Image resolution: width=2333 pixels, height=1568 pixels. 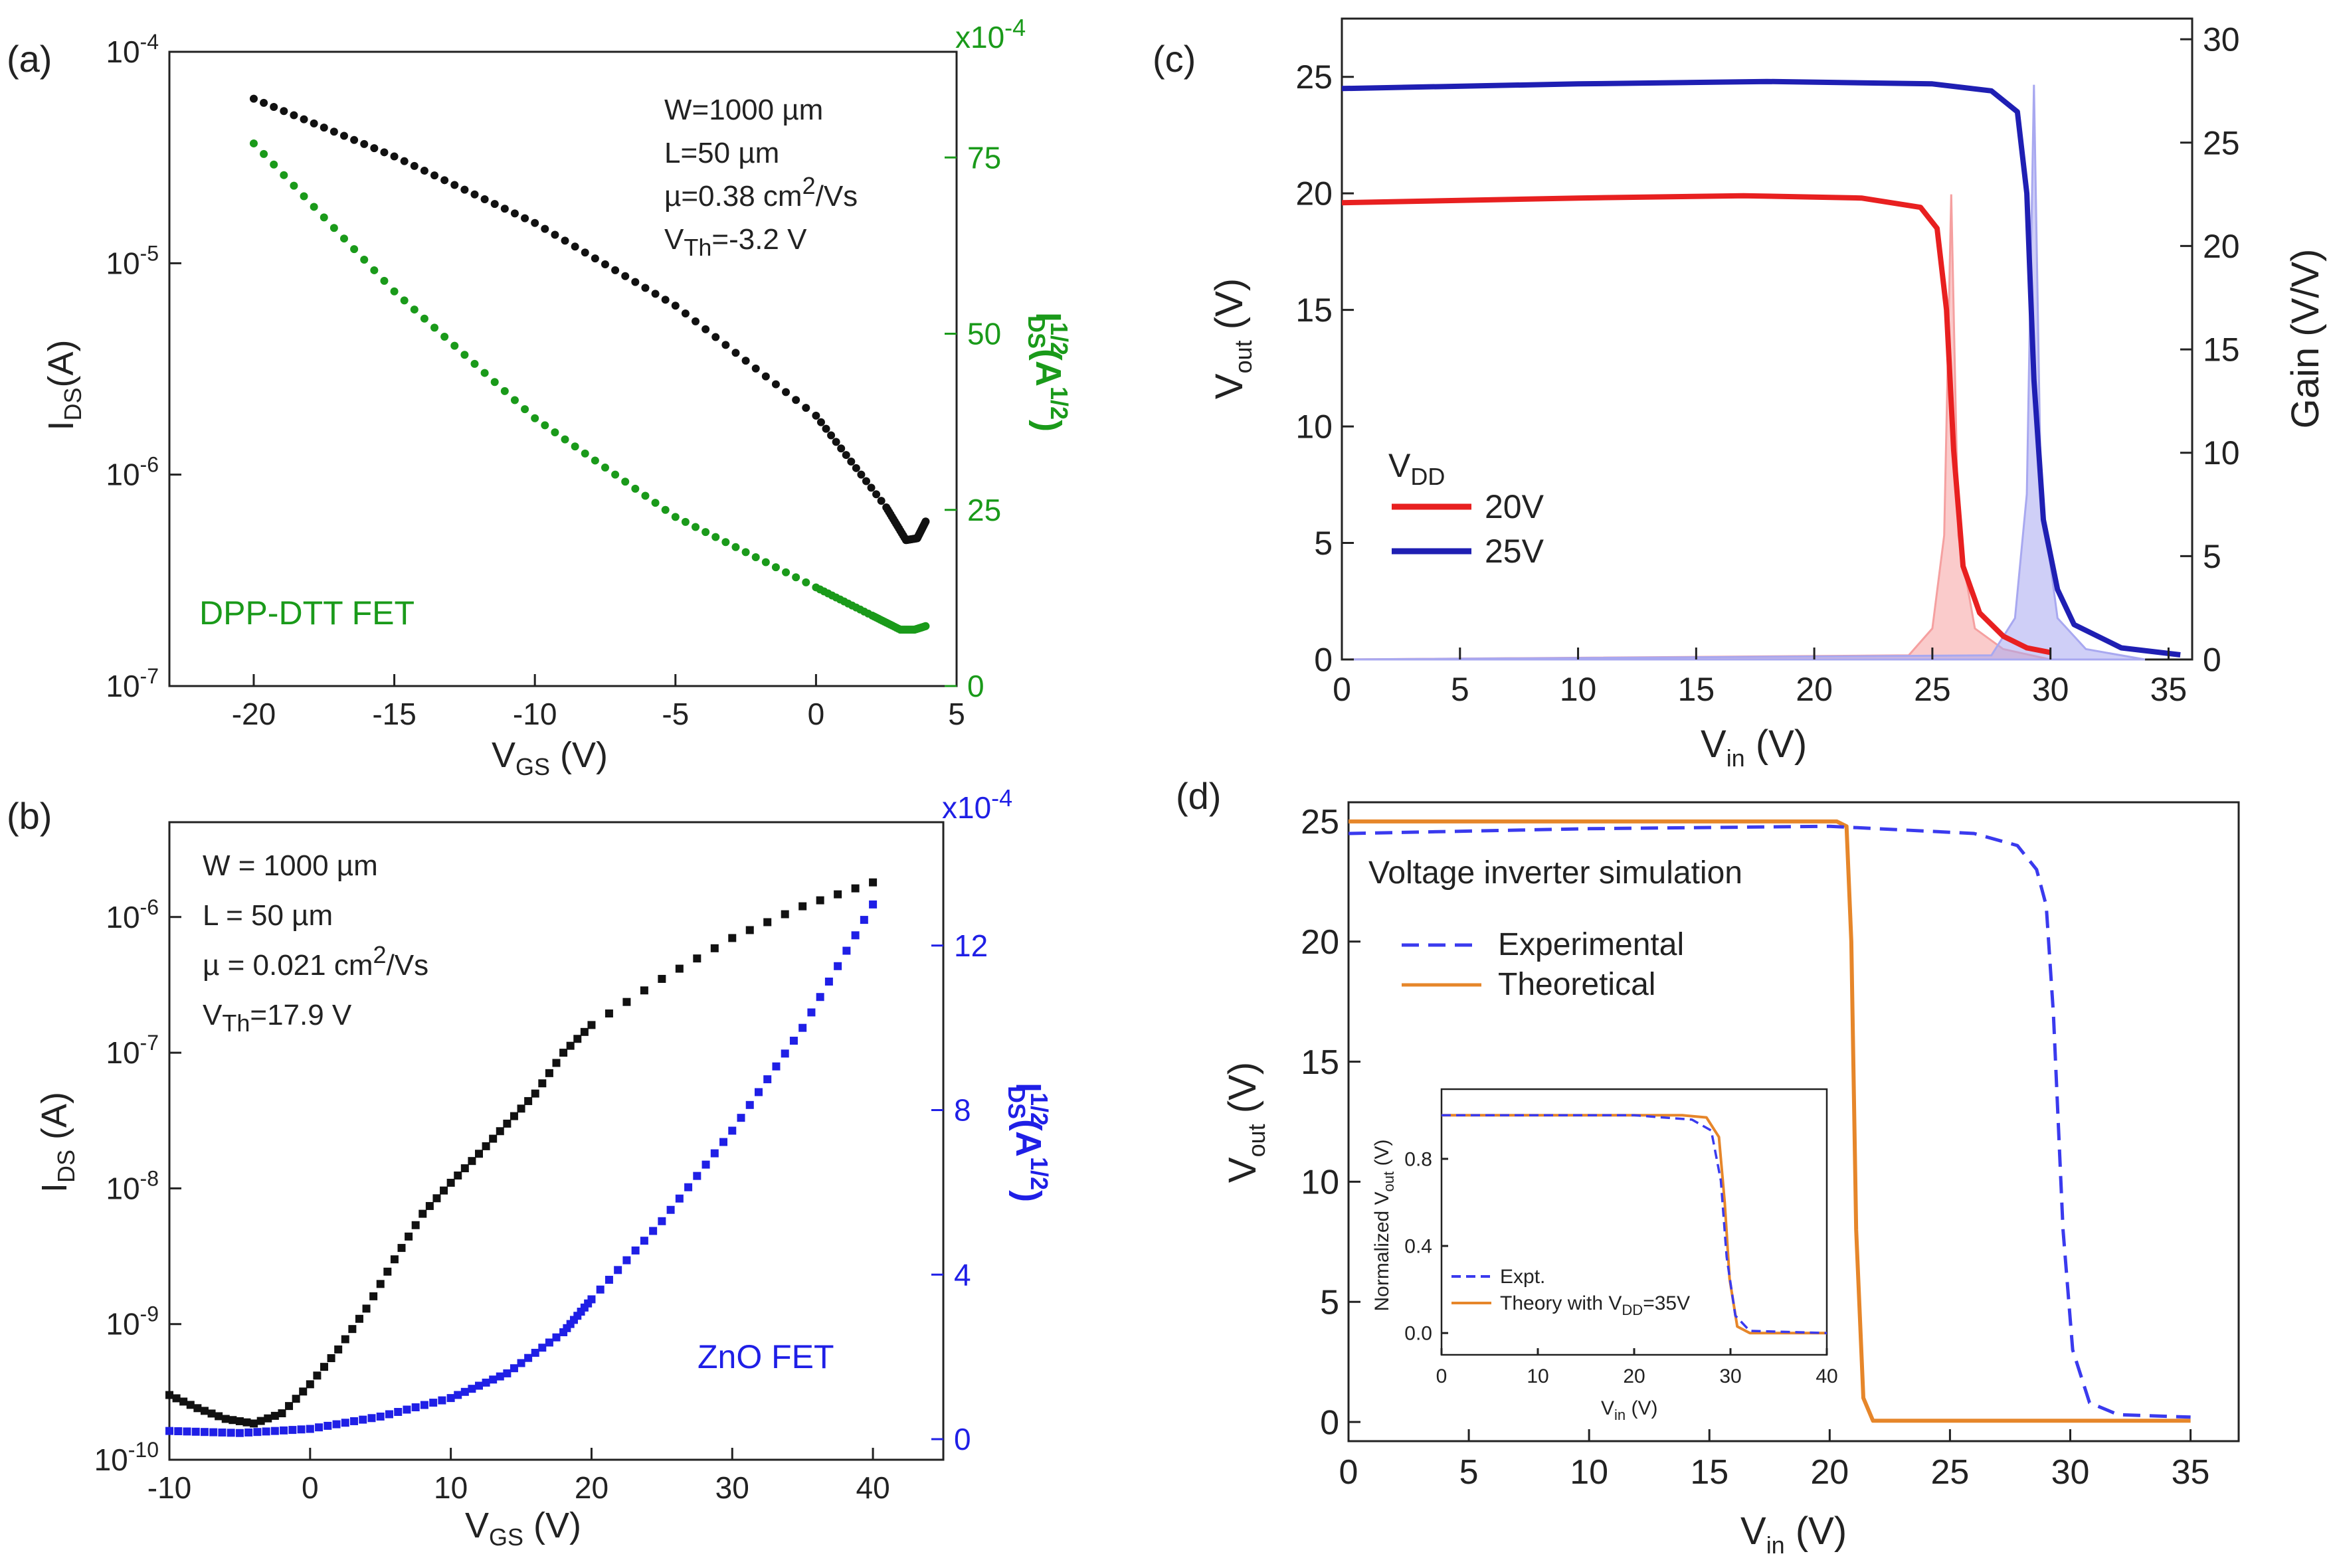 What do you see at coordinates (1418, 1334) in the screenshot?
I see `panel-d-inset-y-tick-label-0: 0.0` at bounding box center [1418, 1334].